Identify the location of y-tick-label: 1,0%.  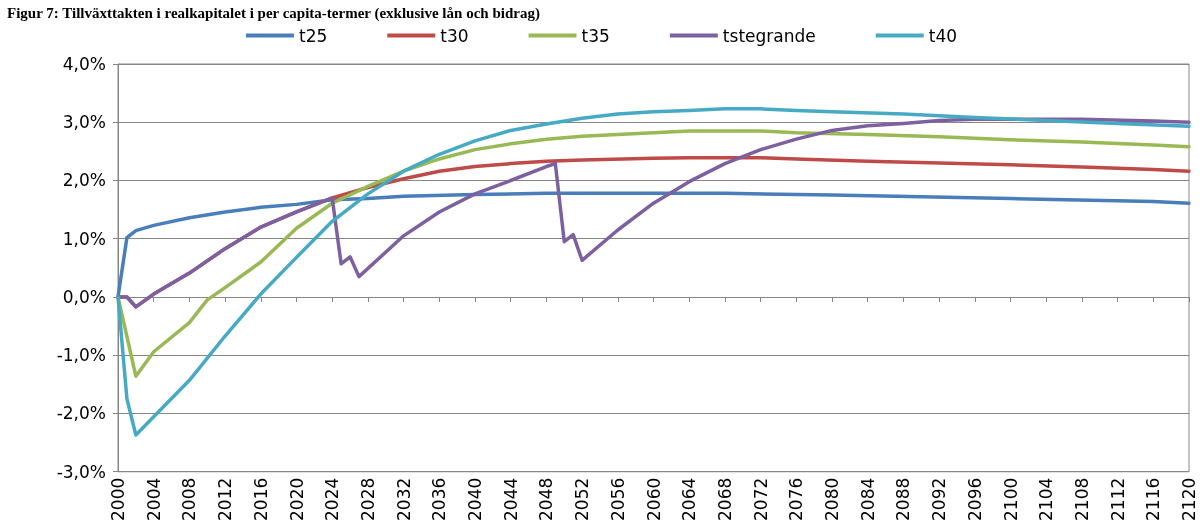
(84, 238).